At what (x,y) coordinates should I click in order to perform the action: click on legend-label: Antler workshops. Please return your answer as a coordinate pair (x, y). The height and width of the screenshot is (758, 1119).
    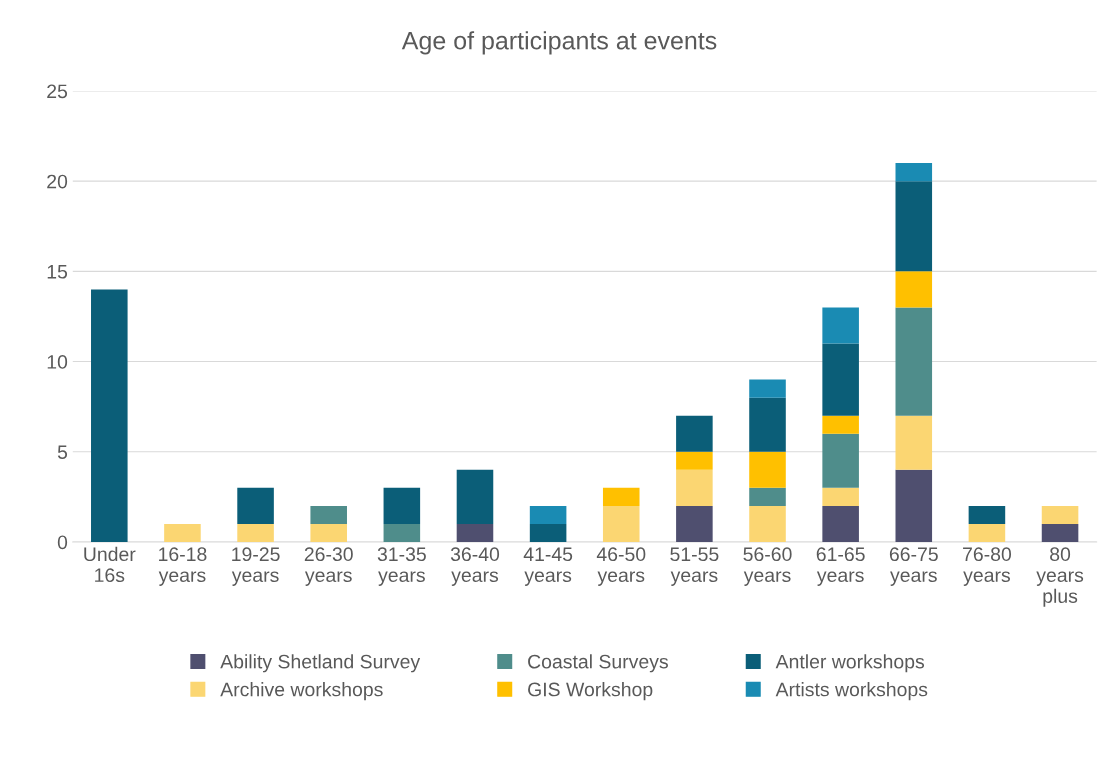
    Looking at the image, I should click on (850, 663).